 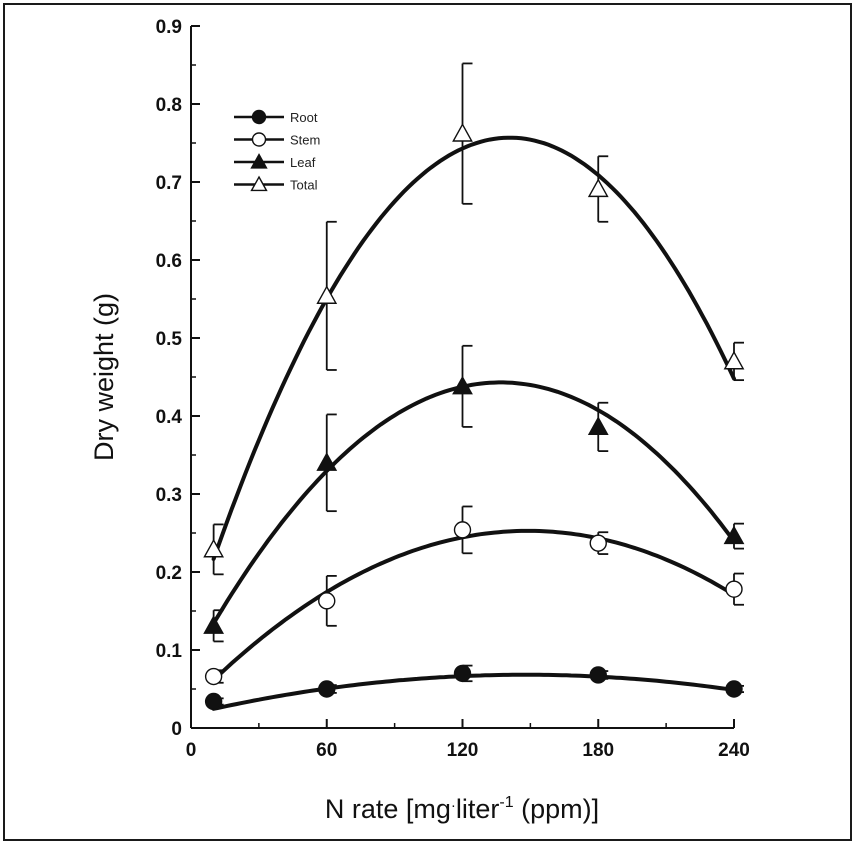 What do you see at coordinates (473, 605) in the screenshot?
I see `fit-curve-stem` at bounding box center [473, 605].